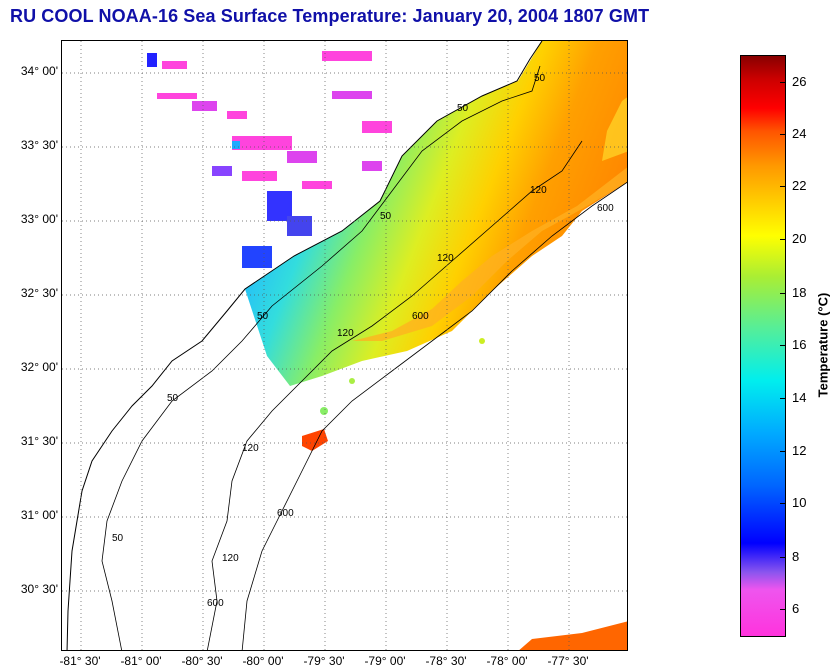 This screenshot has width=832, height=672. I want to click on lon-label: -78° 00', so click(507, 661).